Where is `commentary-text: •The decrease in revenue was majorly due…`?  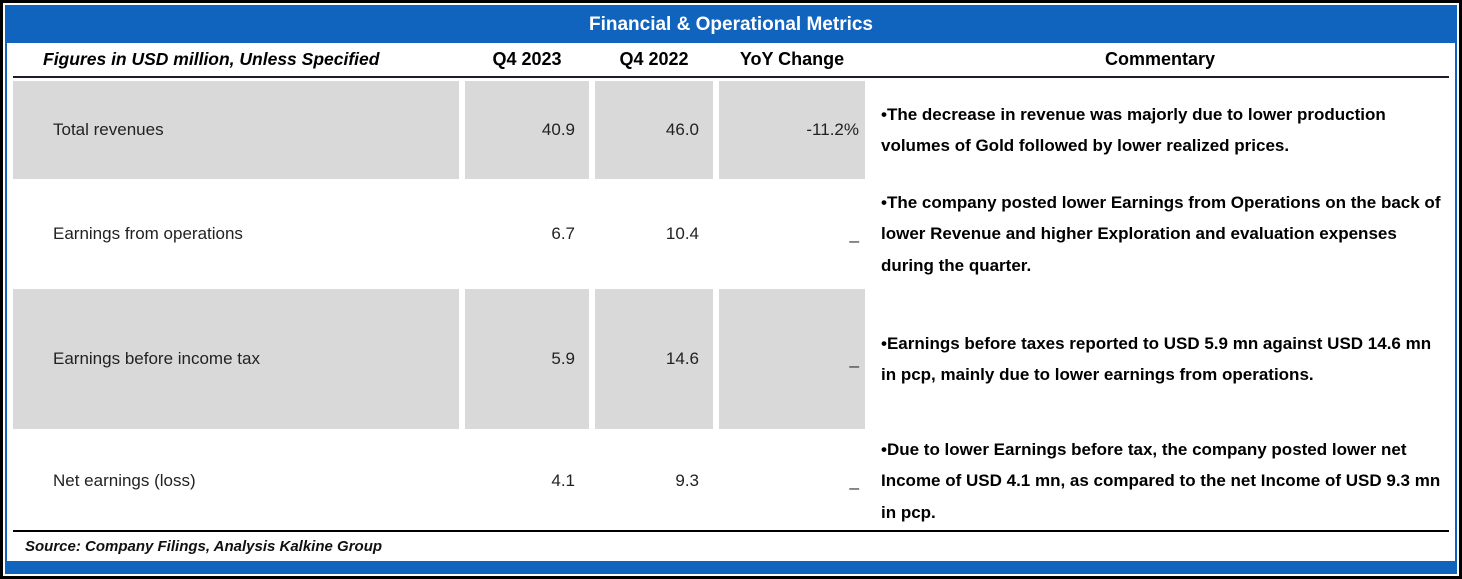 commentary-text: •The decrease in revenue was majorly due… is located at coordinates (1160, 130).